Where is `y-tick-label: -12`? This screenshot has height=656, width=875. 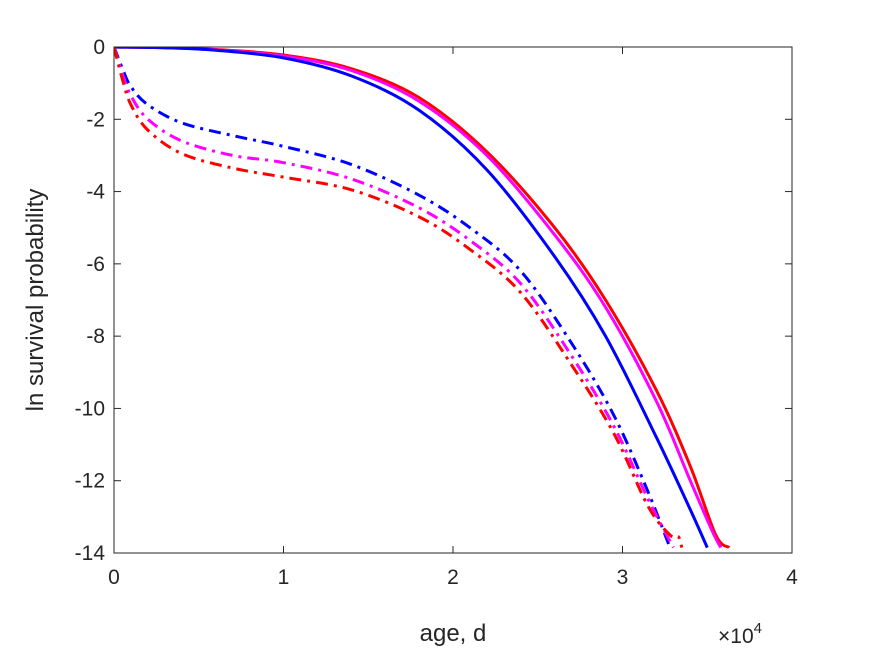
y-tick-label: -12 is located at coordinates (90, 481).